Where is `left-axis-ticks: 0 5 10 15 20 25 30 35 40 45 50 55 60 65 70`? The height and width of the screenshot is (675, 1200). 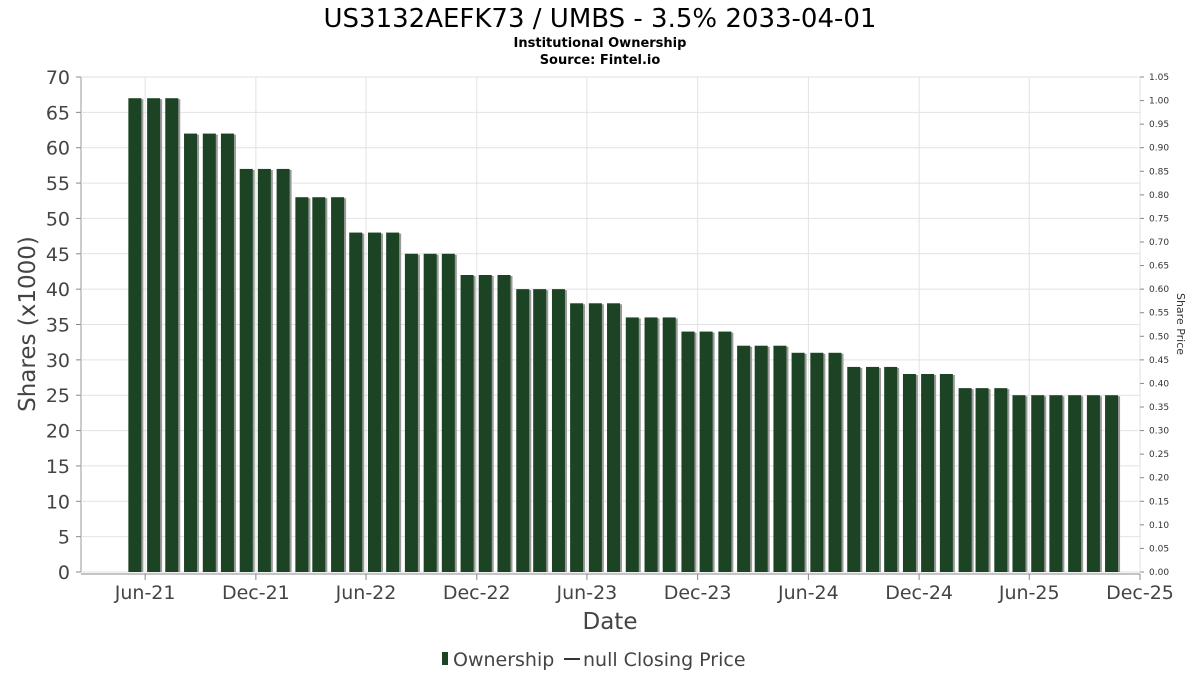
left-axis-ticks: 0 5 10 15 20 25 30 35 40 45 50 55 60 65 70 is located at coordinates (63, 325).